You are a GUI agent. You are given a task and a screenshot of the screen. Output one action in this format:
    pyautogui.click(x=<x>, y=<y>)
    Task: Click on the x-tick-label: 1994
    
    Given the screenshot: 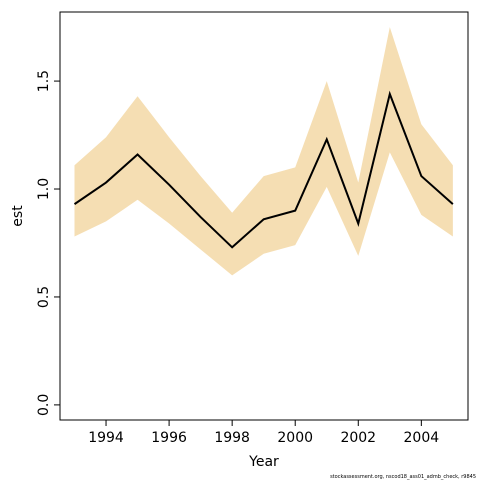 What is the action you would take?
    pyautogui.click(x=106, y=438)
    